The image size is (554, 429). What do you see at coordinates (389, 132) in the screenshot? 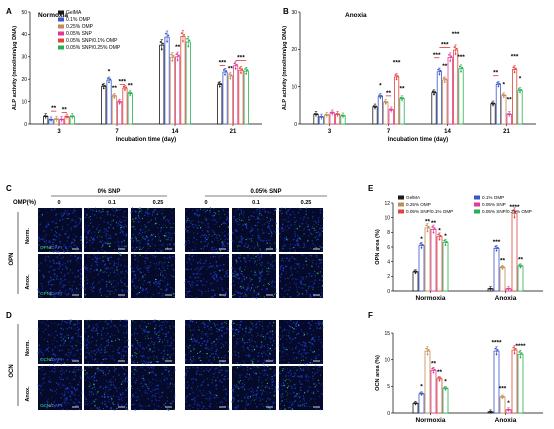
I see `chart-b-category-label-1: 7` at bounding box center [389, 132].